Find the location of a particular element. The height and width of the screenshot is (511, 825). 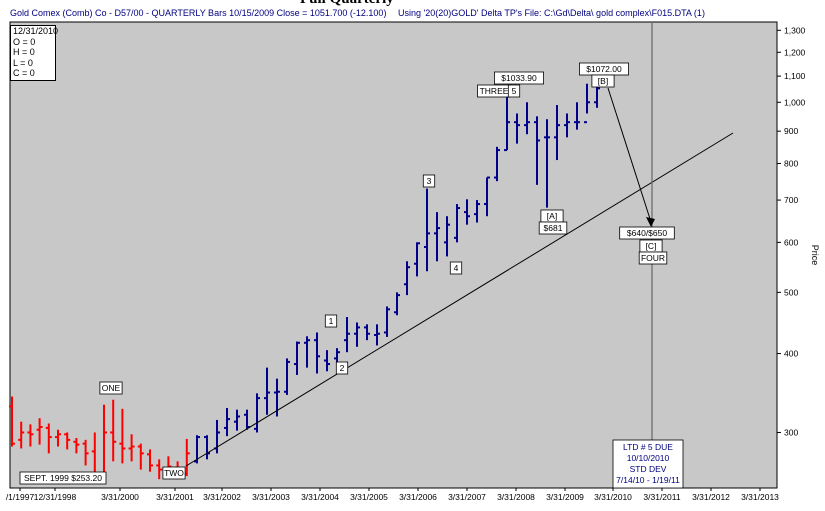

y-tick-label: 500 is located at coordinates (791, 292).